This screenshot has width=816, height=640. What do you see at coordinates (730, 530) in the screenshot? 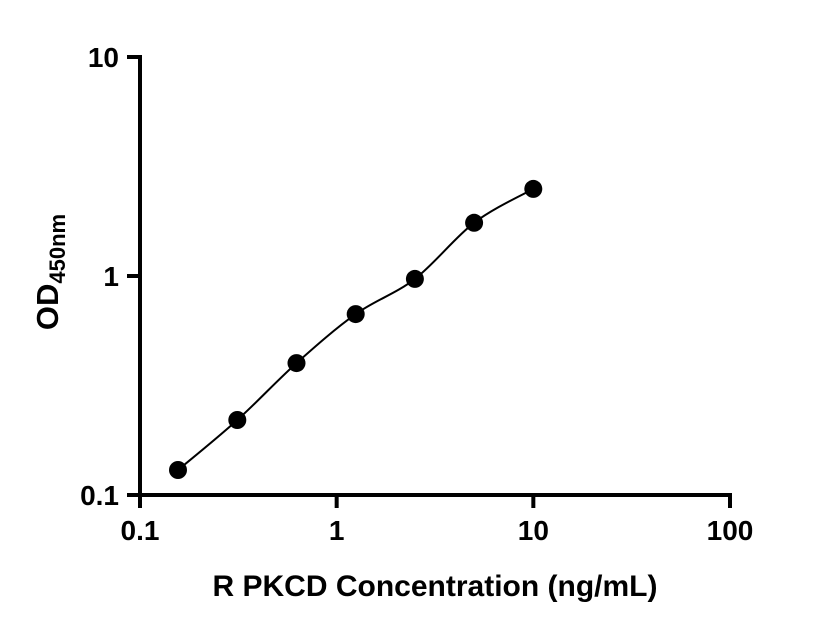
I see `x-tick-label: 100` at bounding box center [730, 530].